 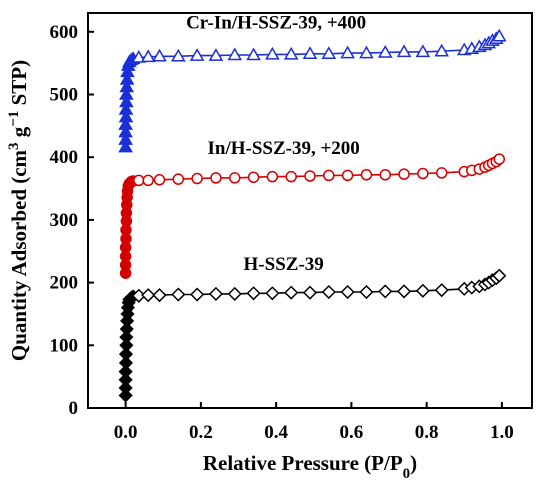 I want to click on y-axis-title-mid: g, so click(x=19, y=134).